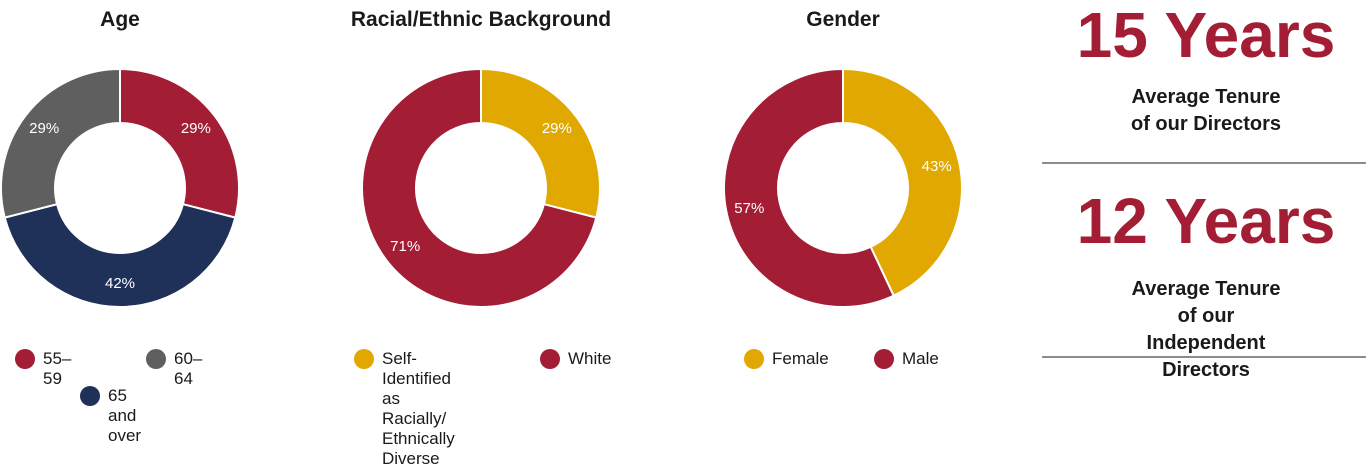 This screenshot has height=469, width=1368. I want to click on gender-donut-chart: 43% 57%, so click(843, 187).